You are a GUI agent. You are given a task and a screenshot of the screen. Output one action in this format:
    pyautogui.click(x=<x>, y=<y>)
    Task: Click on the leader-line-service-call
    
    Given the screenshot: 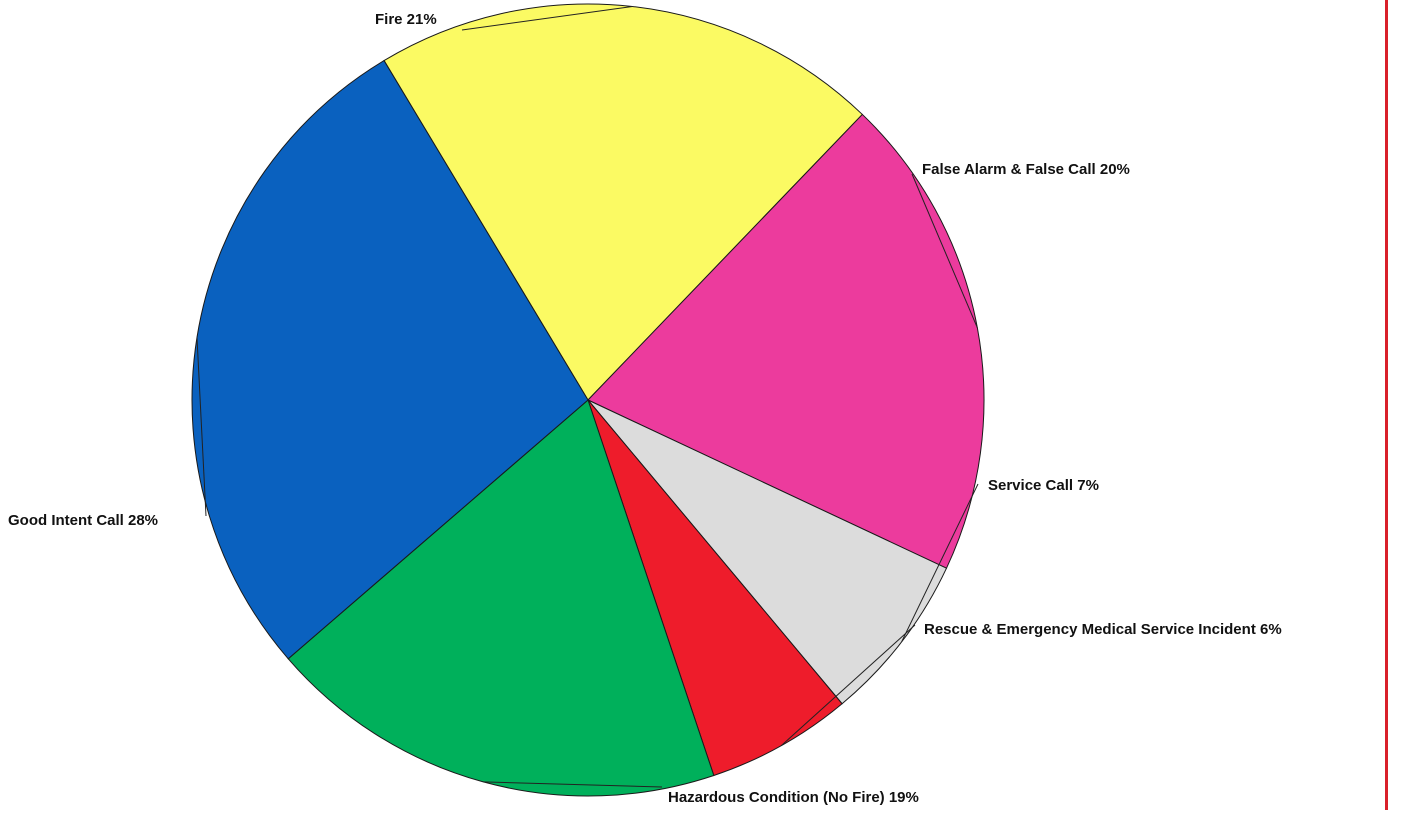 What is the action you would take?
    pyautogui.click(x=940, y=562)
    